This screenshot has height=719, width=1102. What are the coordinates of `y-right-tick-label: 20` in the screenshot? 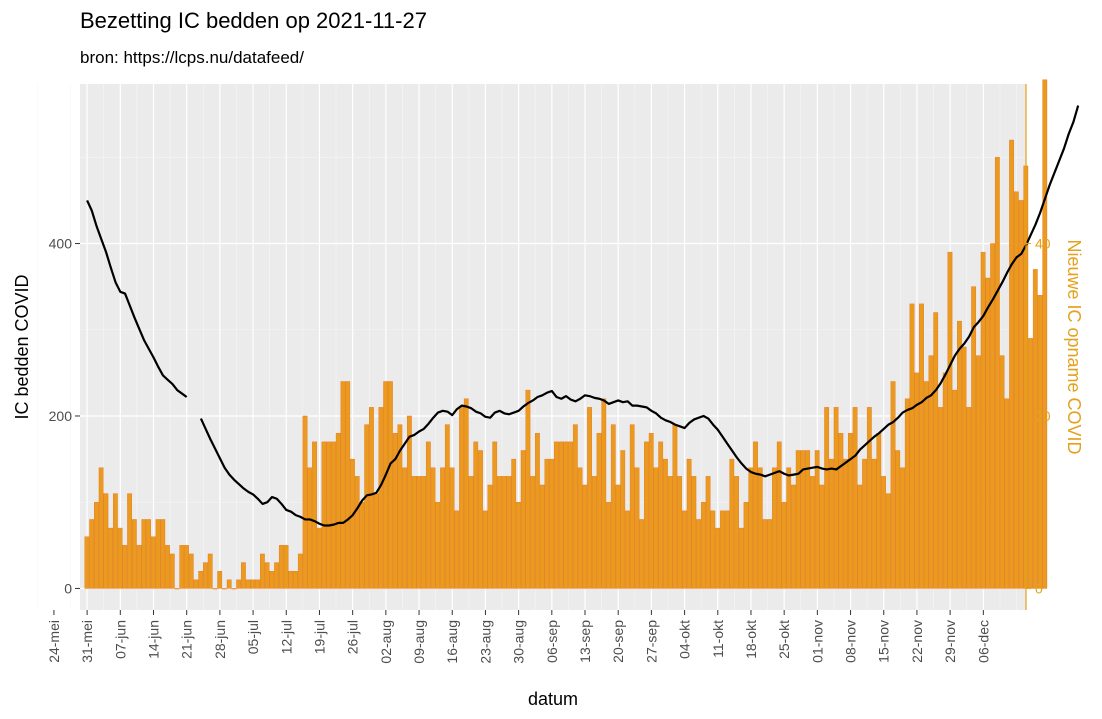 It's located at (1043, 416).